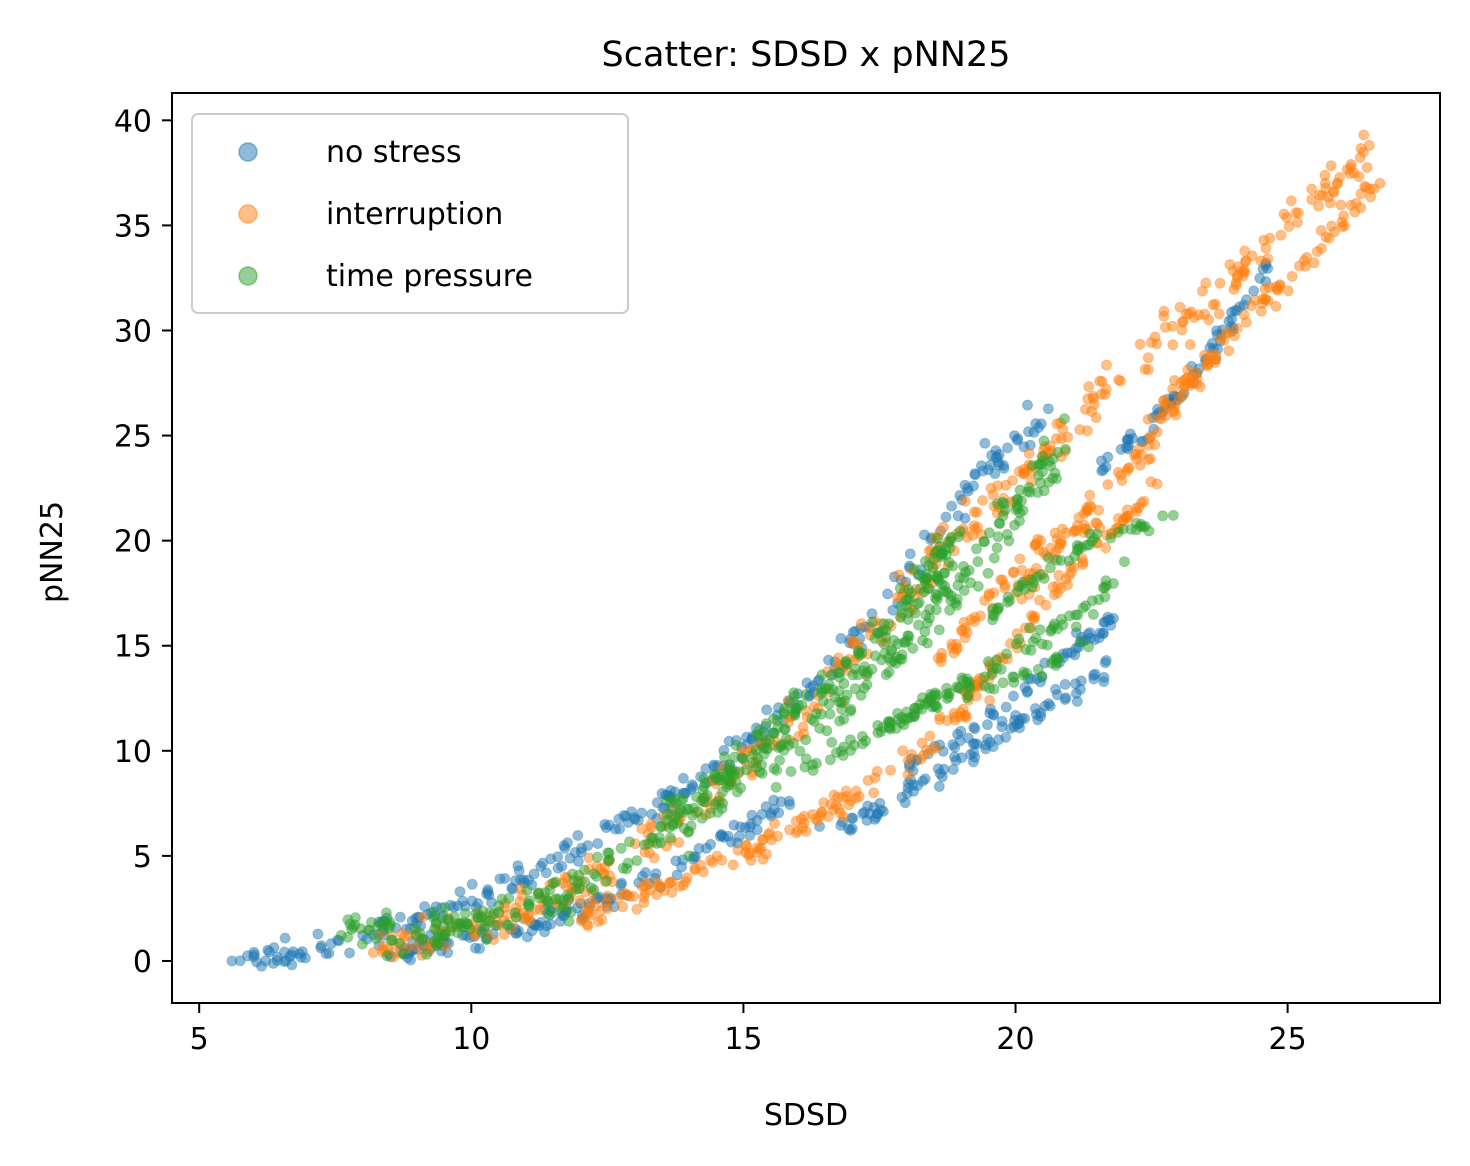 This screenshot has width=1470, height=1166. I want to click on legend: no stress interruption time pressure, so click(410, 213).